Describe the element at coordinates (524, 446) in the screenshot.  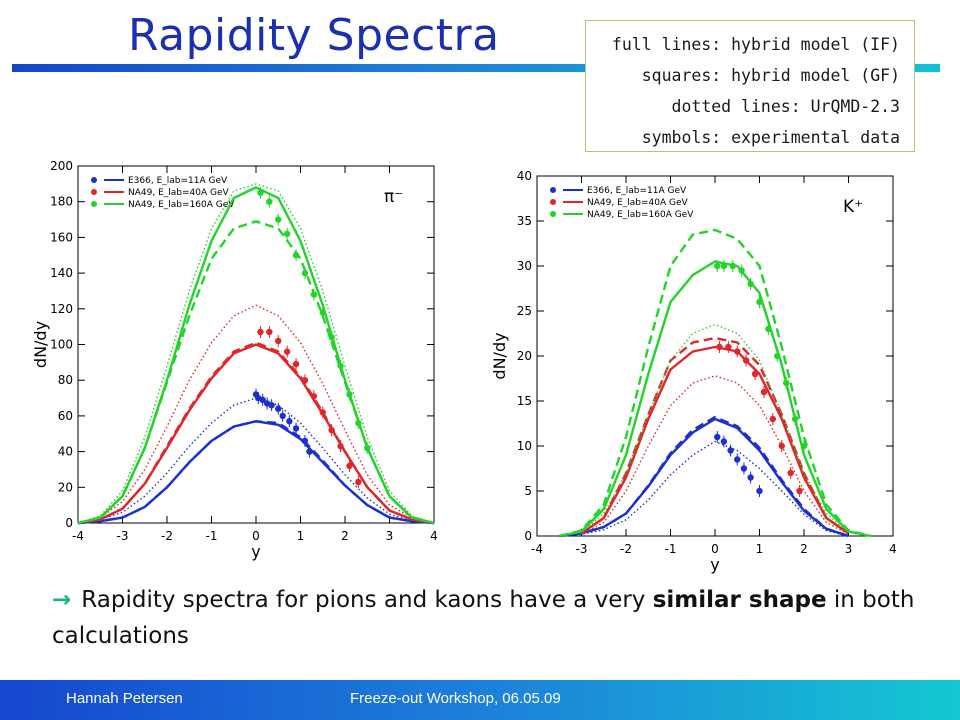
I see `y-tick-label: 10` at that location.